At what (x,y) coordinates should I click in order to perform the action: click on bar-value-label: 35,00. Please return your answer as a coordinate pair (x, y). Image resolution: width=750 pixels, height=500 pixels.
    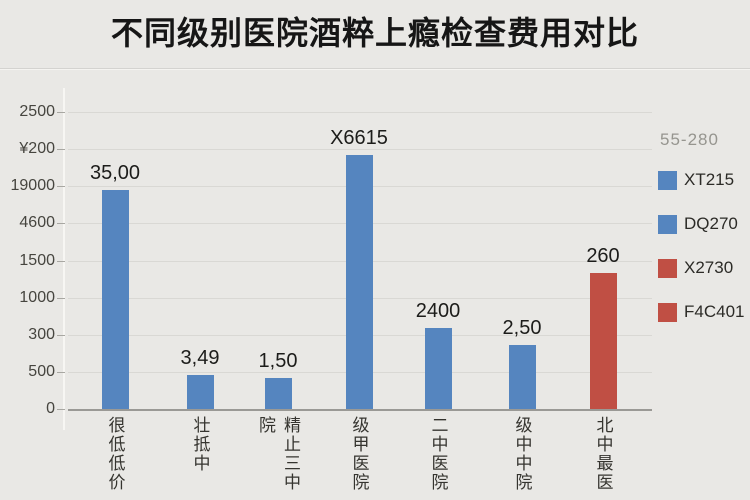
    Looking at the image, I should click on (115, 173).